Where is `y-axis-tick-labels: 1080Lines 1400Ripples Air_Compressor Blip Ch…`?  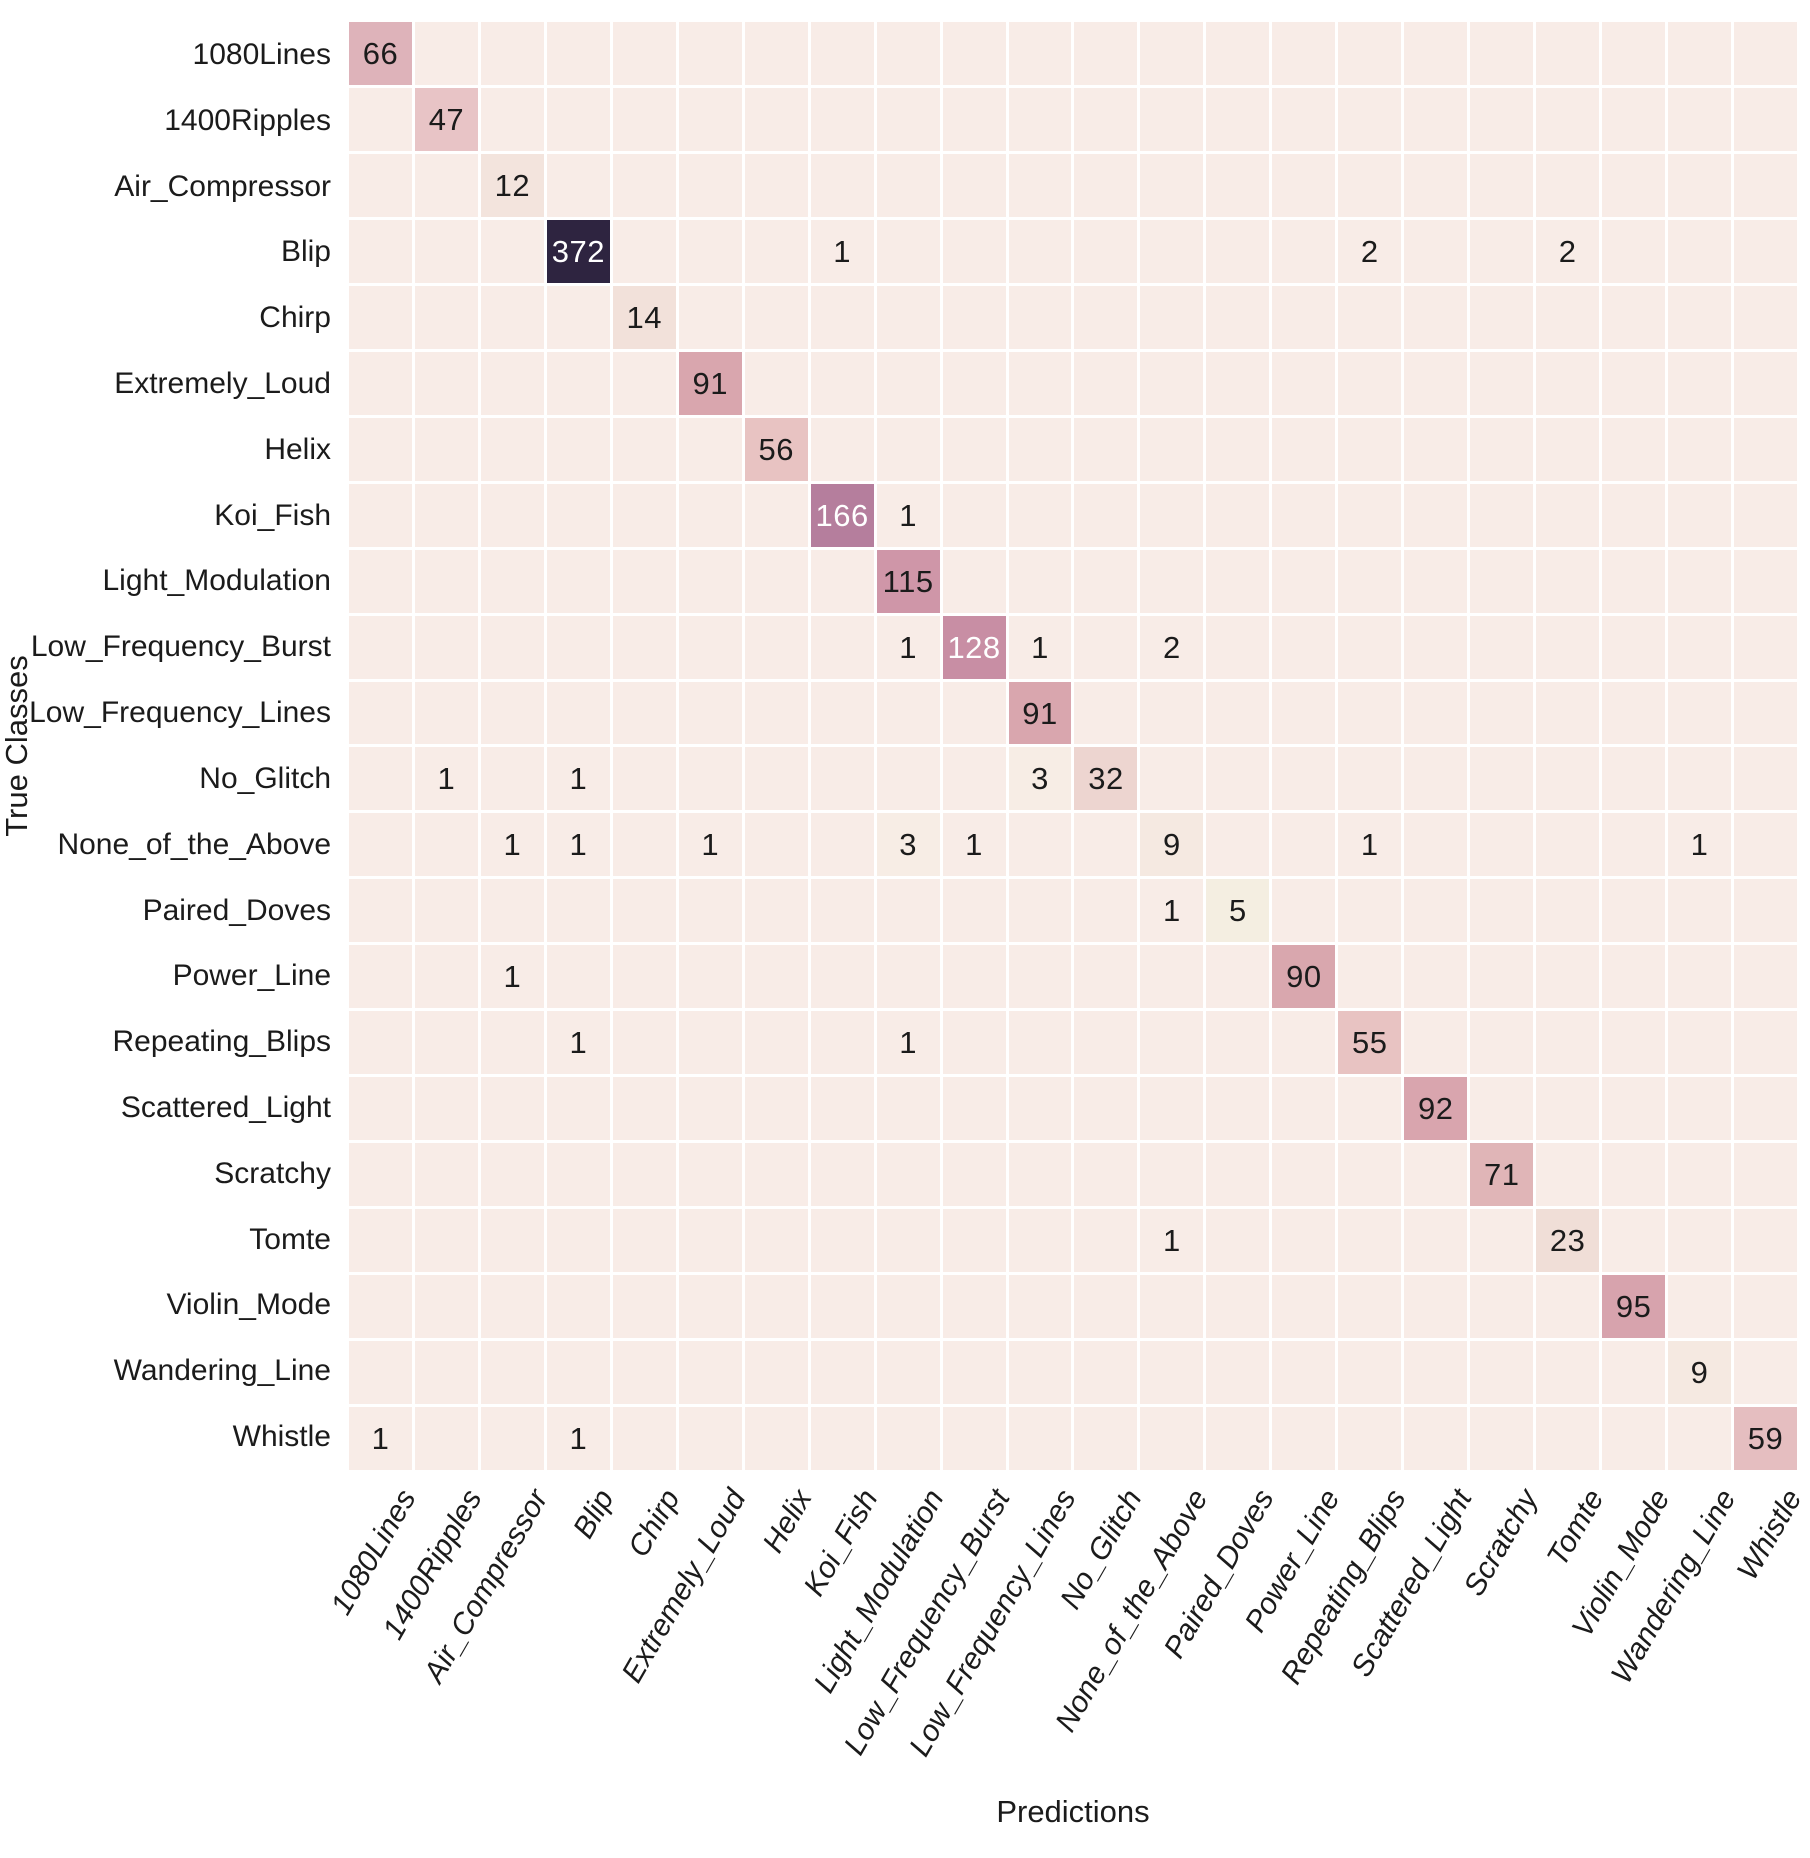
y-axis-tick-labels: 1080Lines 1400Ripples Air_Compressor Blip Ch… is located at coordinates (165, 746).